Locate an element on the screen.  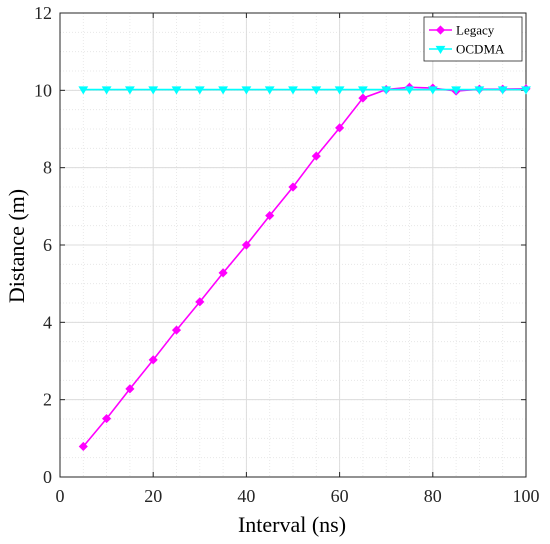
y-tick-label: 8 is located at coordinates (47, 168).